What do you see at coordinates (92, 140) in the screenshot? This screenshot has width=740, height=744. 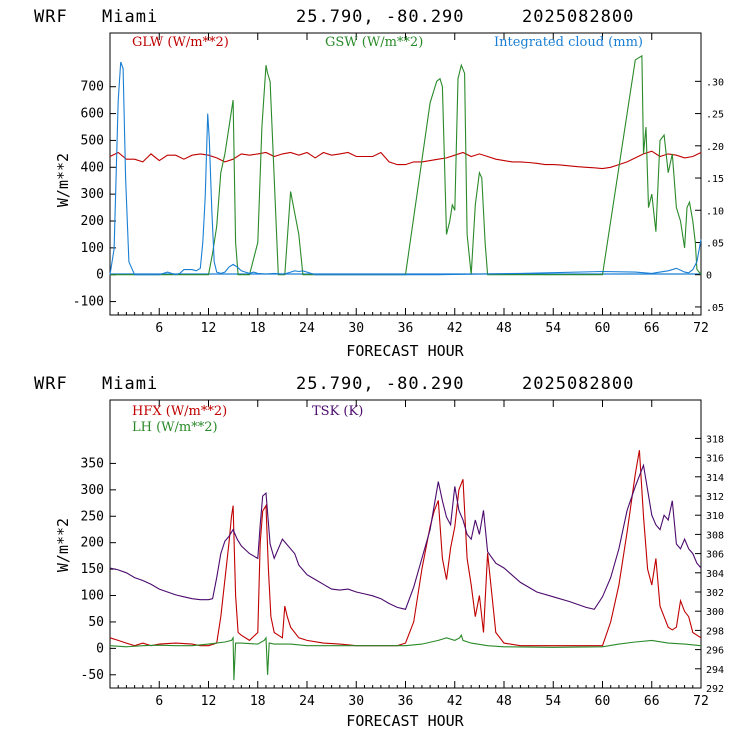 I see `y-tick-label: 500` at bounding box center [92, 140].